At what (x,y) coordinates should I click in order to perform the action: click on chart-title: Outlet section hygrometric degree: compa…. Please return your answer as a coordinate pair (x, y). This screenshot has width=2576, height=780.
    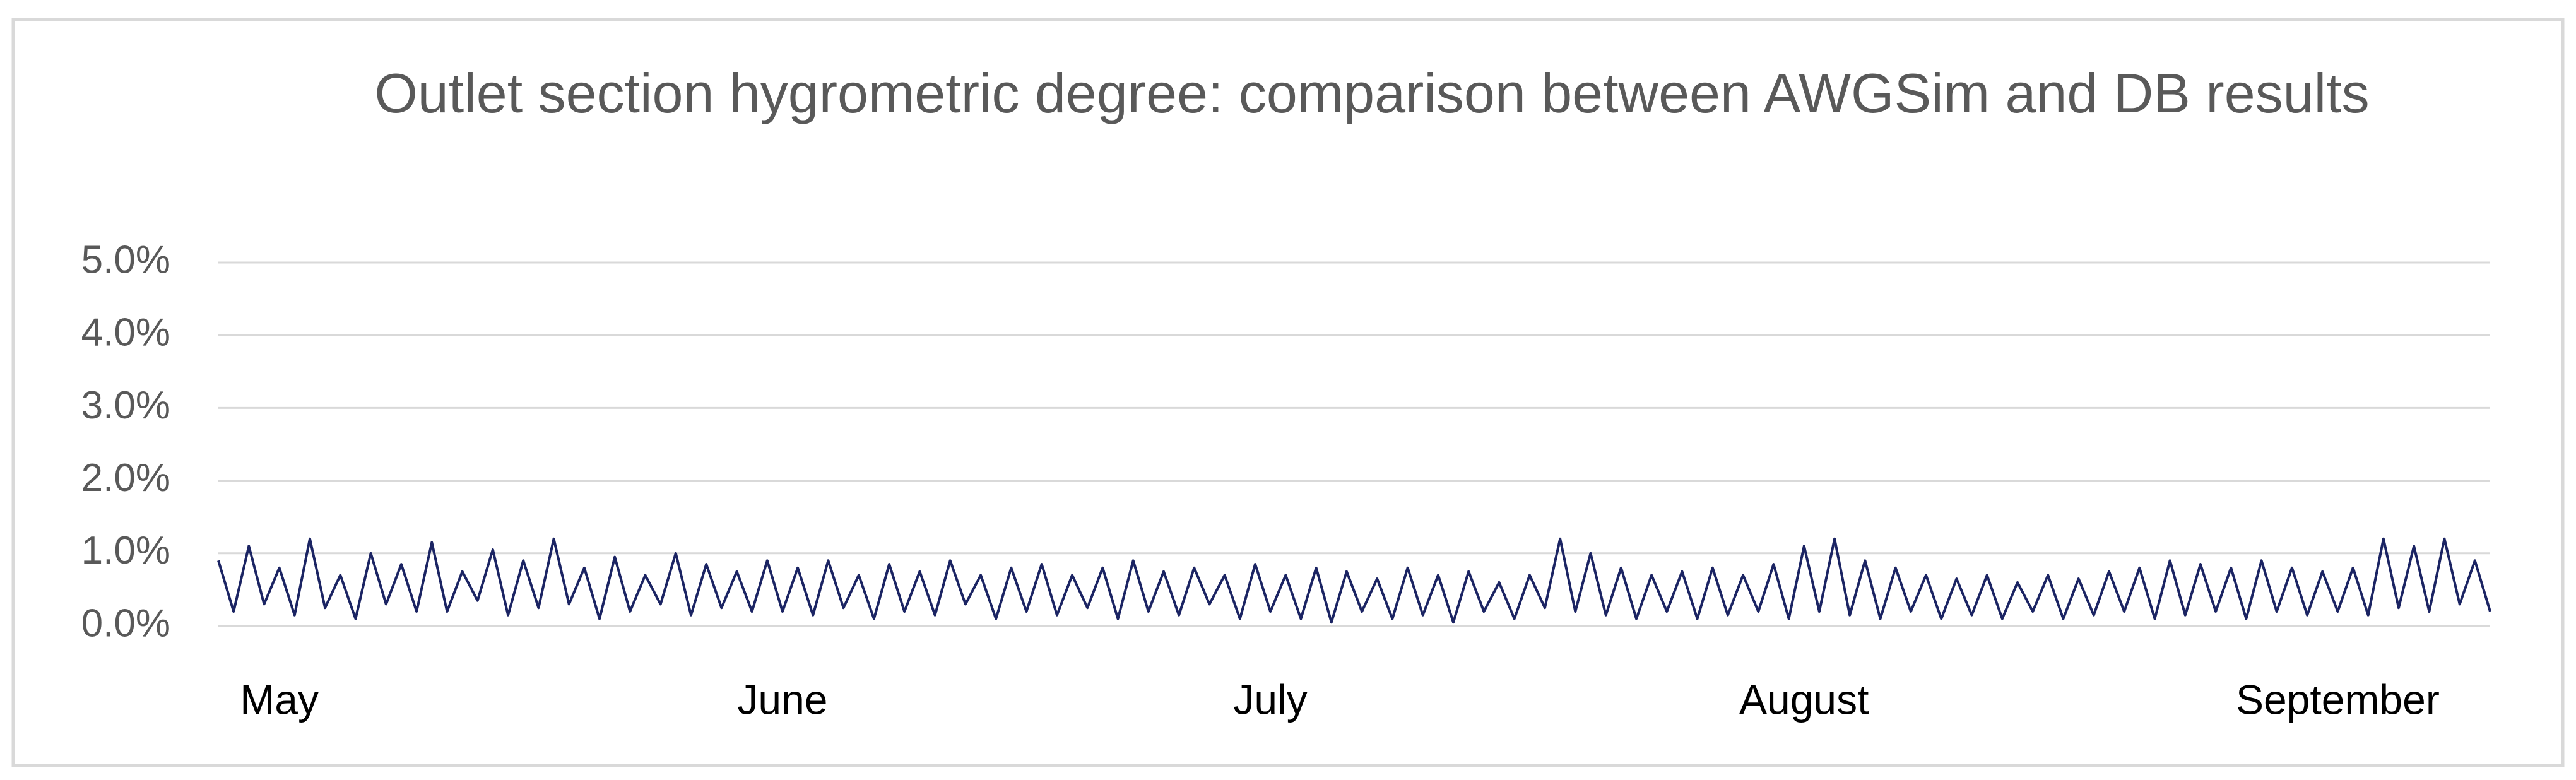
    Looking at the image, I should click on (1372, 93).